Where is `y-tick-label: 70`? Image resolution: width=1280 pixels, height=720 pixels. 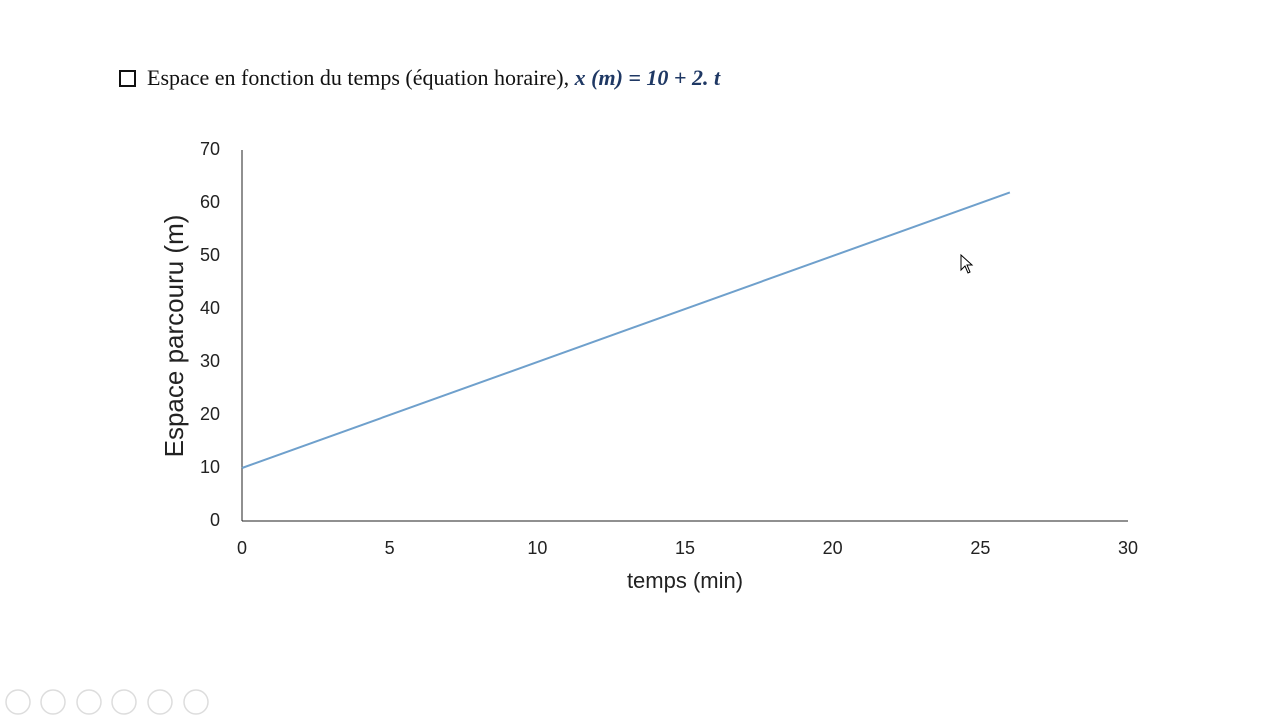 y-tick-label: 70 is located at coordinates (210, 149).